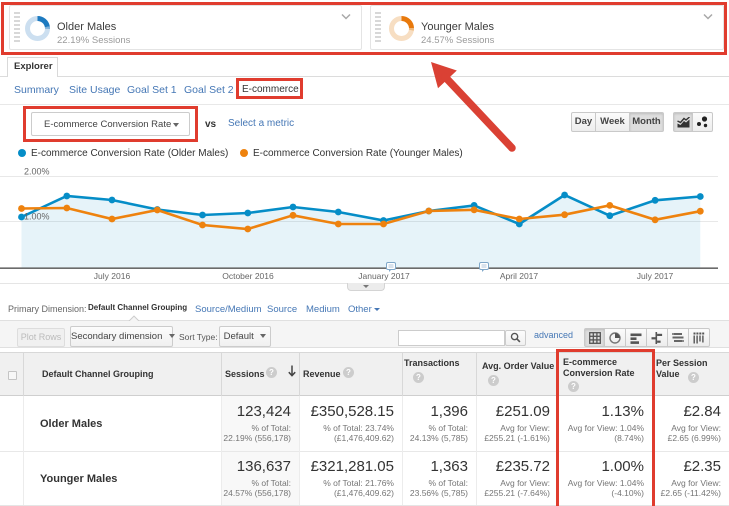 Image resolution: width=729 pixels, height=506 pixels. What do you see at coordinates (655, 276) in the screenshot?
I see `svg-text: July 2017` at bounding box center [655, 276].